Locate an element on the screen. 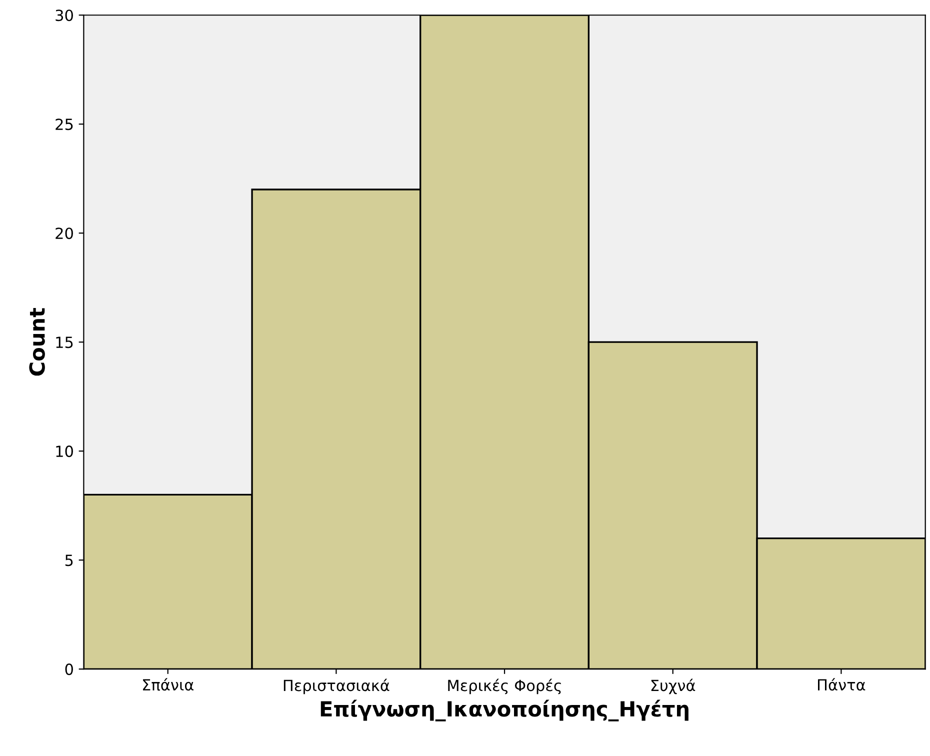 The height and width of the screenshot is (756, 930). y-tick-label: 15 is located at coordinates (64, 342).